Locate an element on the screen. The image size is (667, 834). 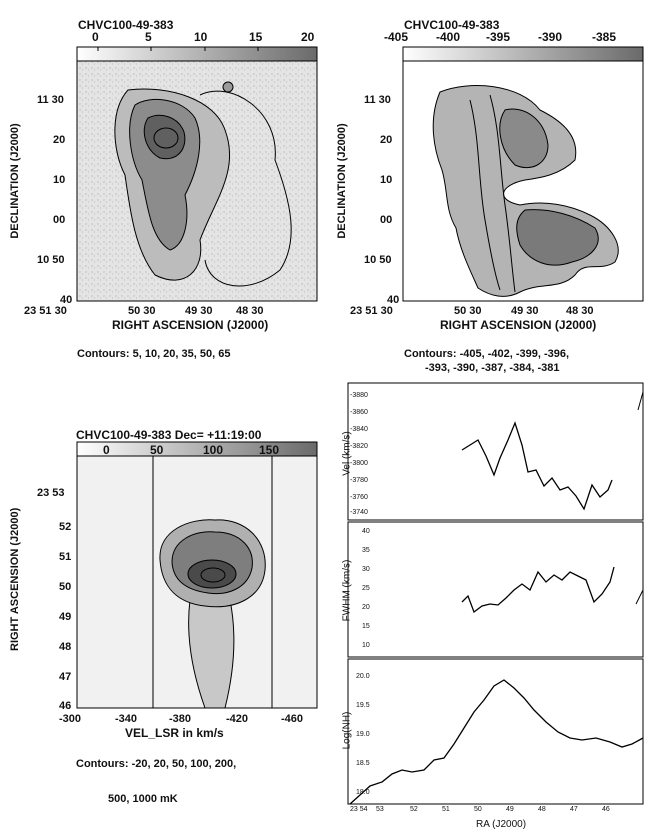
tl-cbar-tick: 20 is located at coordinates (308, 37).